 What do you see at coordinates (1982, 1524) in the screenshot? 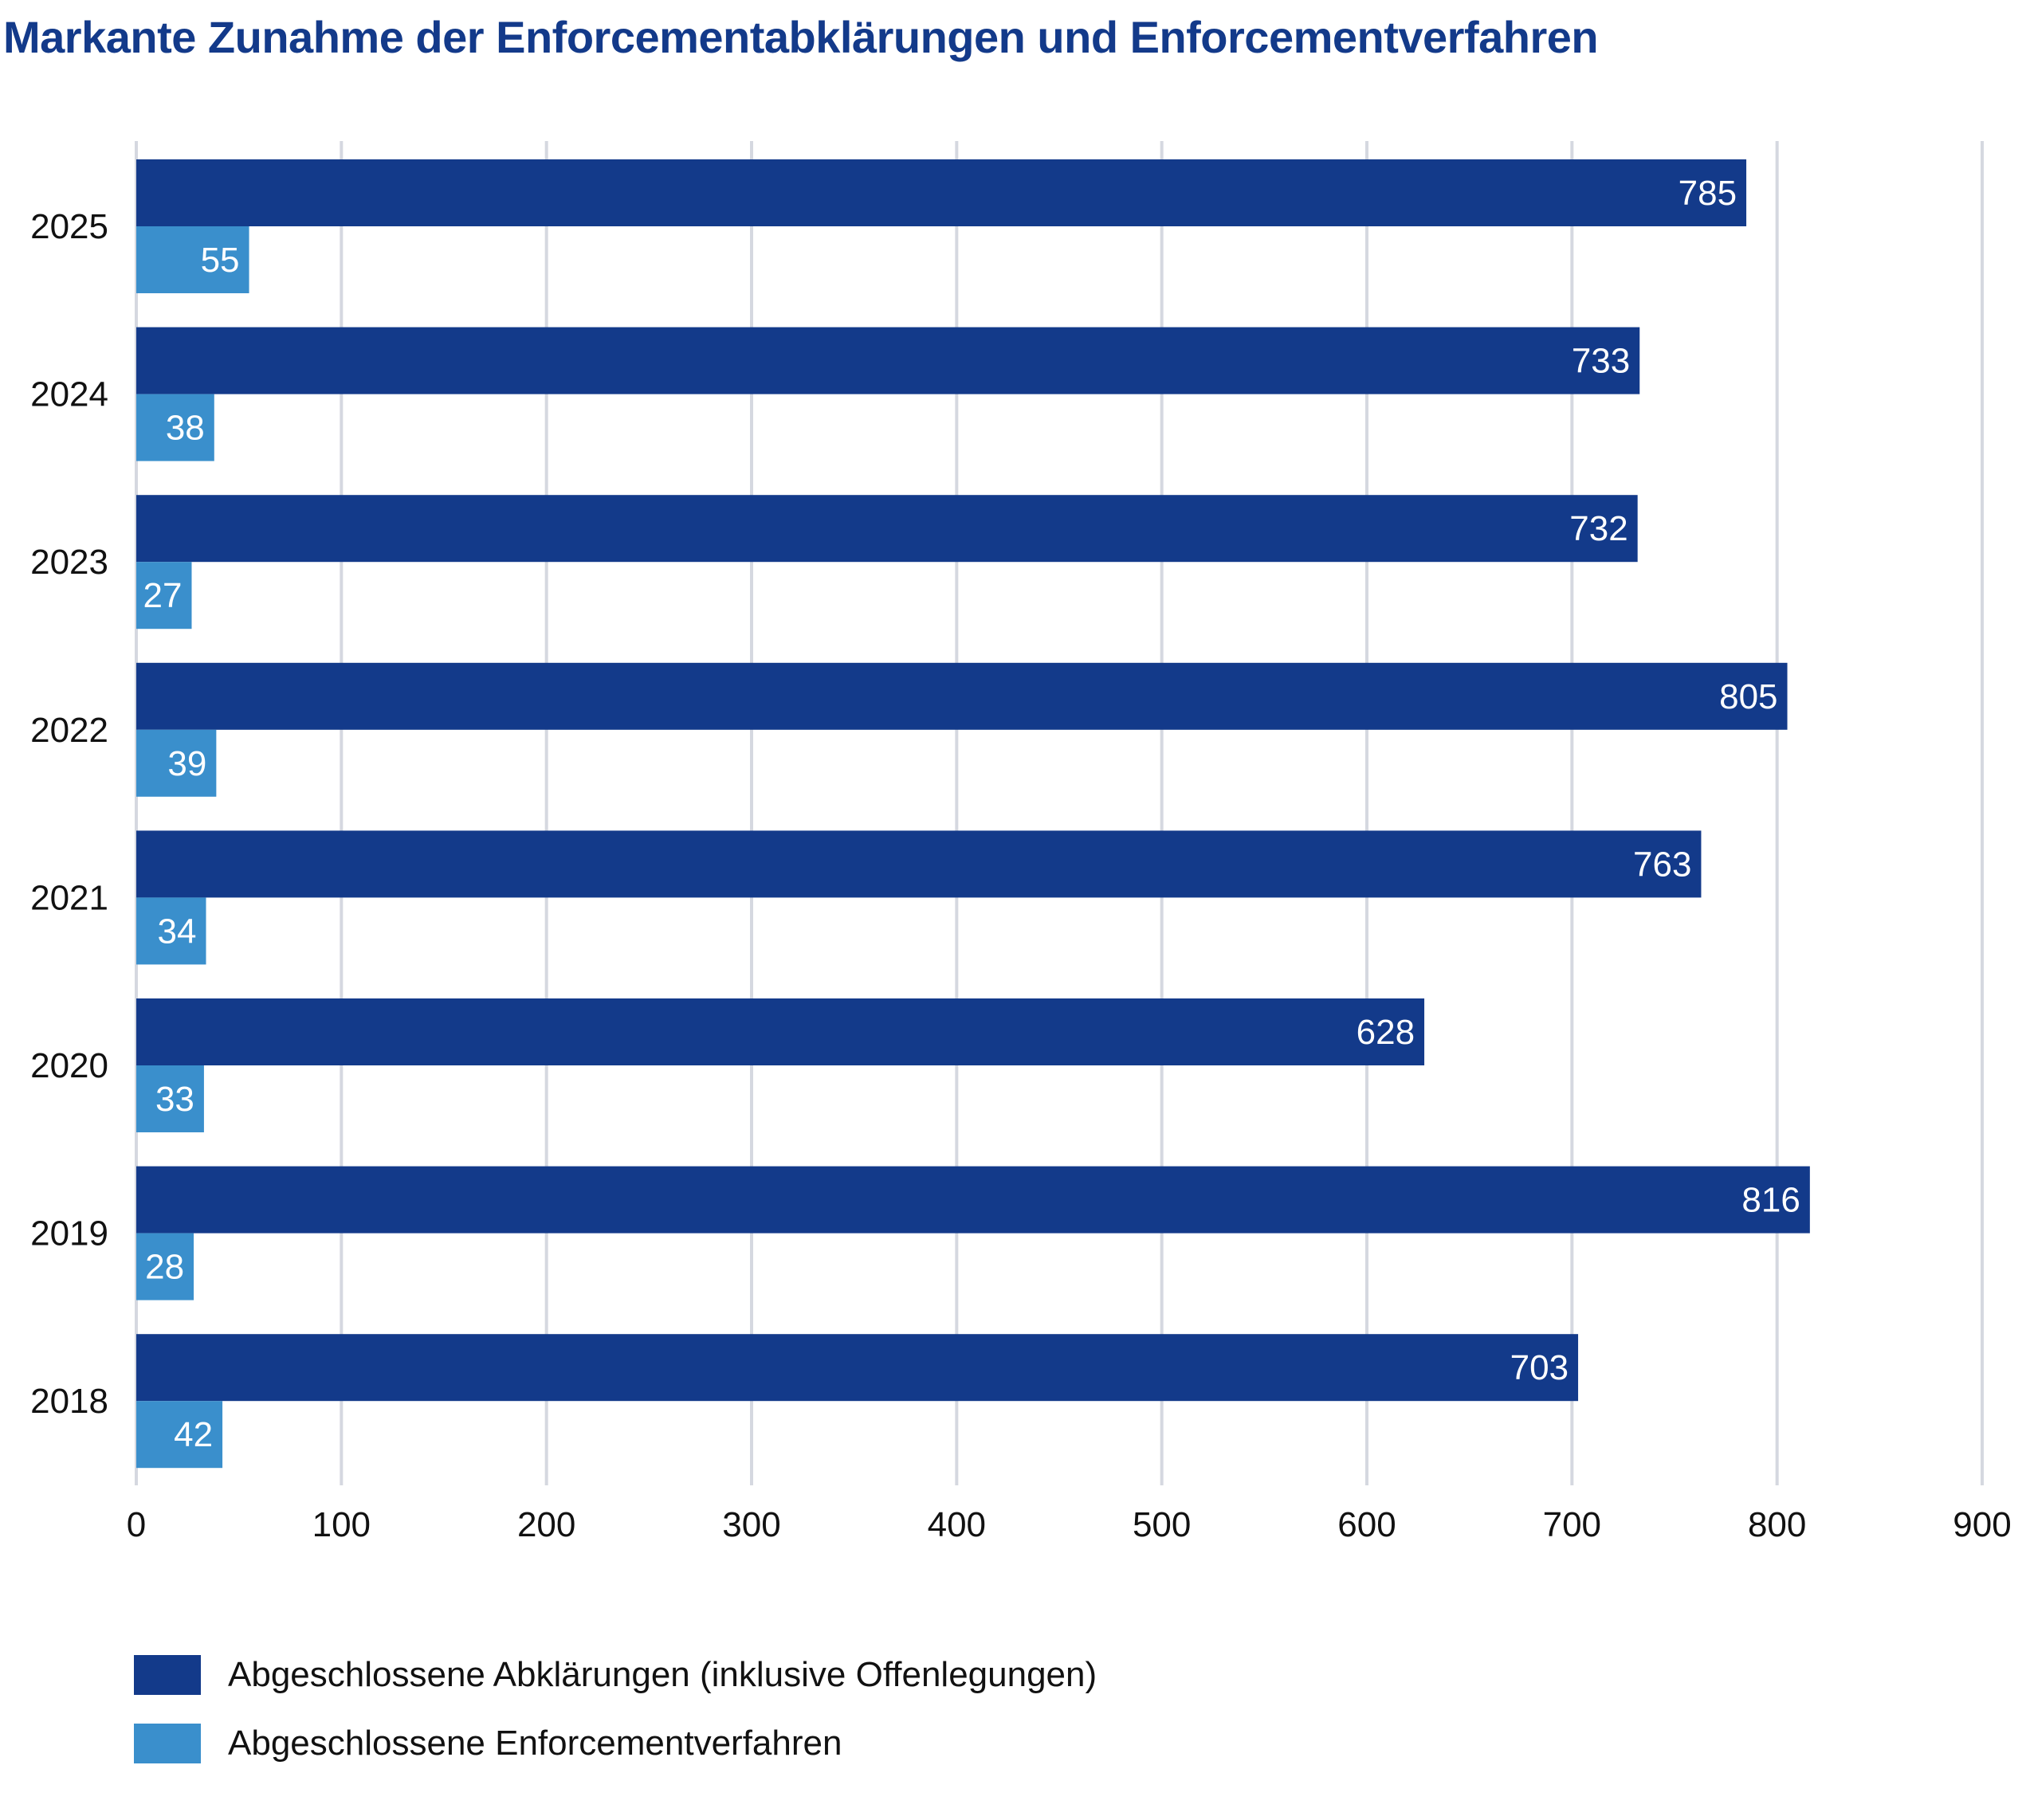
I see `x-tick-label: 900` at bounding box center [1982, 1524].